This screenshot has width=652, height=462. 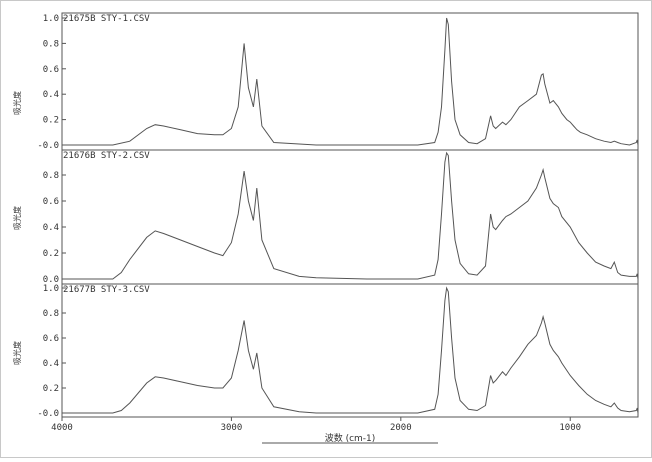 I want to click on x-tick-label: 3000, so click(x=232, y=428).